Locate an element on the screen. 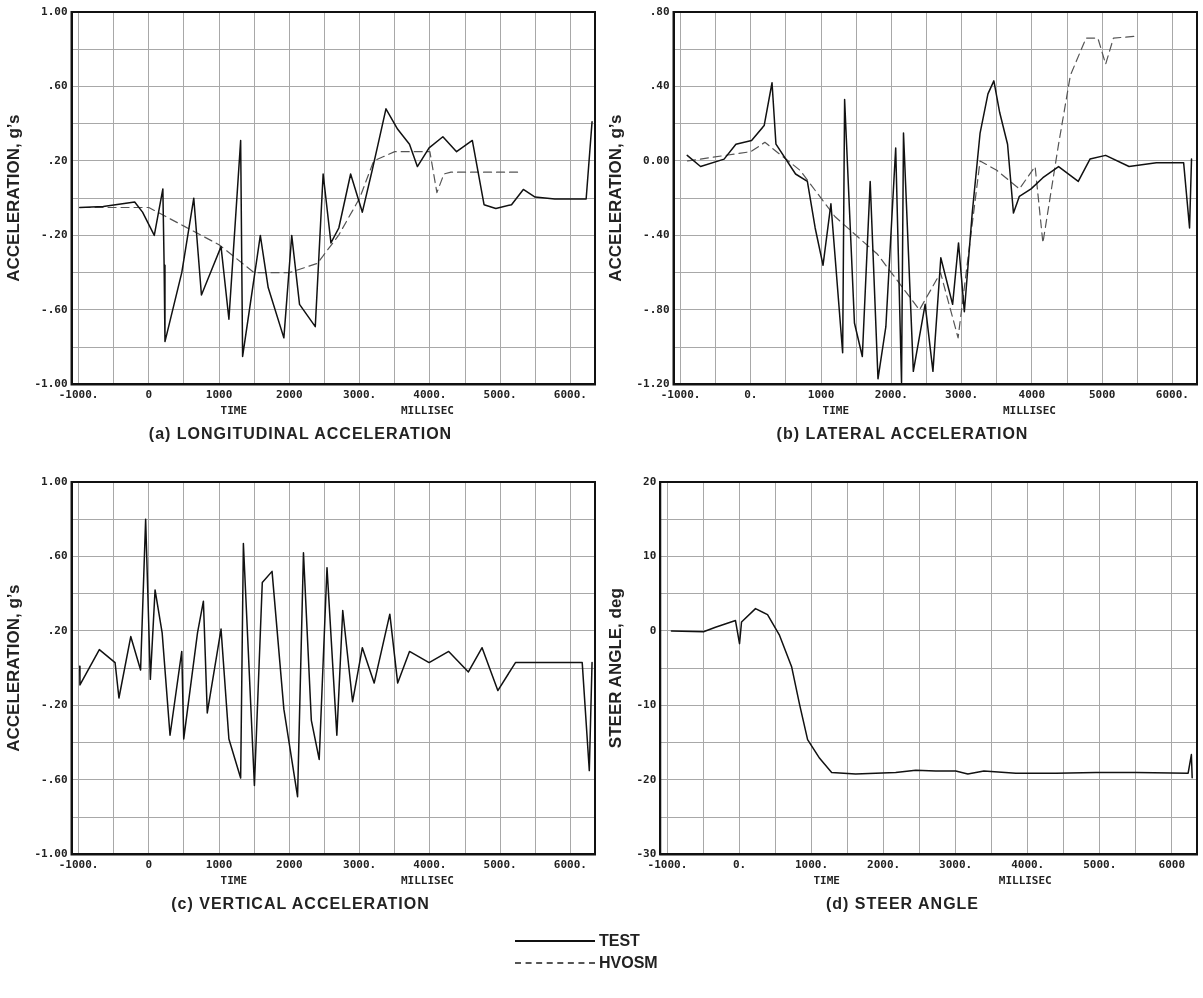  legend-label: HVOSM is located at coordinates (628, 963).